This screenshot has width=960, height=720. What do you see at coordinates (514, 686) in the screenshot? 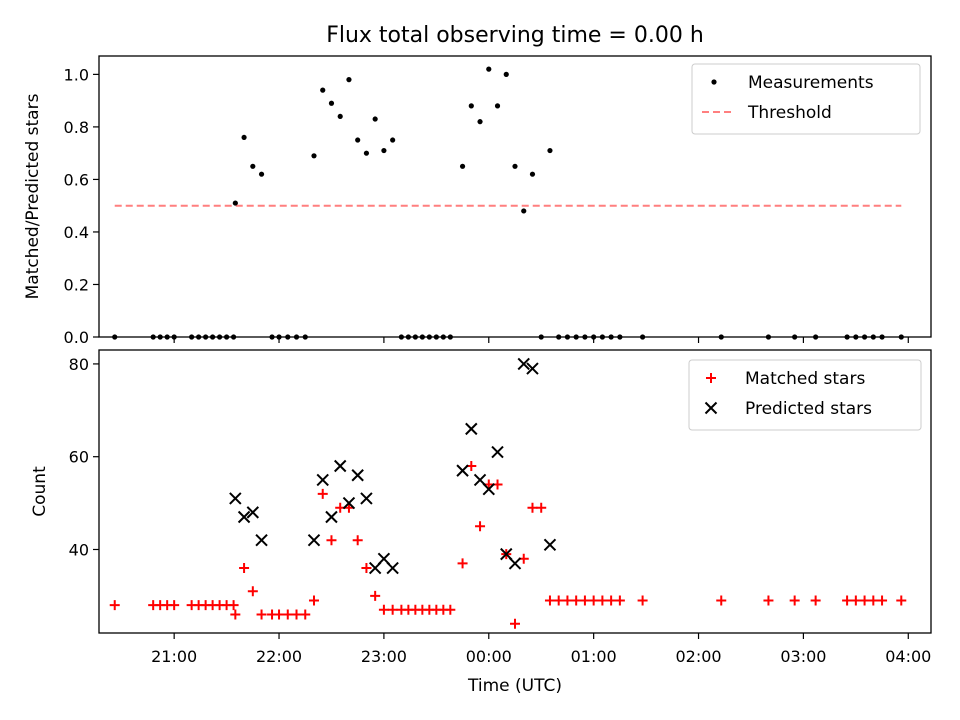
I see `x-axis-label: Time (UTC)` at bounding box center [514, 686].